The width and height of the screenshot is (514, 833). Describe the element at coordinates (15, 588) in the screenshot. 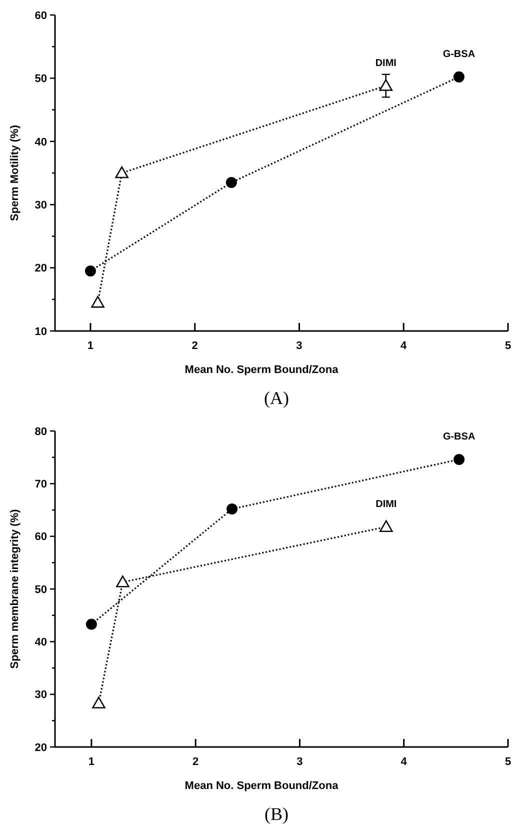

I see `y-axis-title: Sperm membrane integrity (%)` at that location.